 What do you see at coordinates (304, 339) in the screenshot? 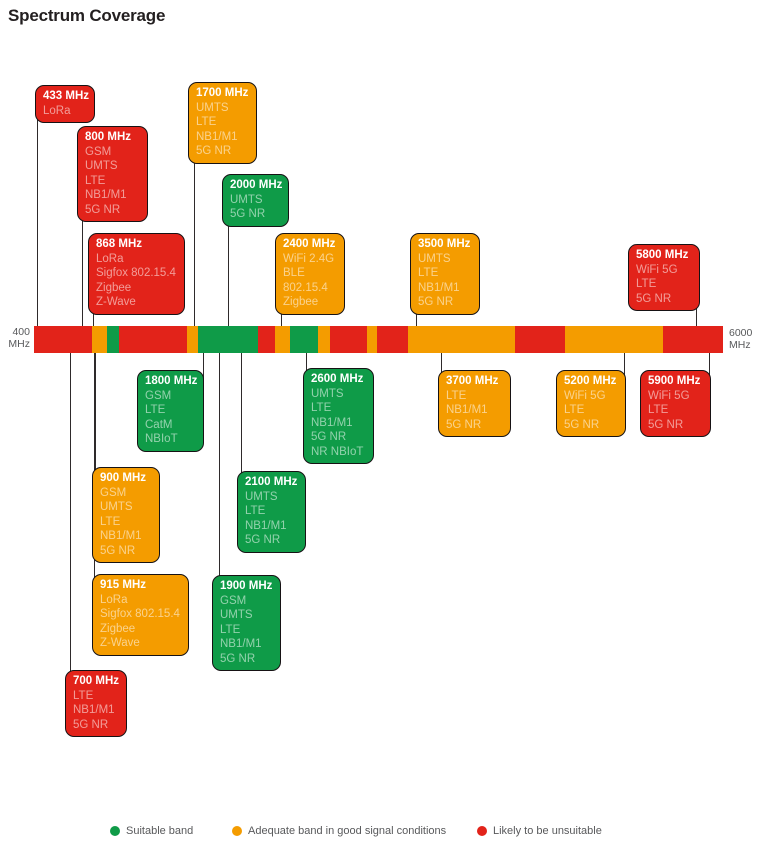
I see `bar-segment-9-suitable` at bounding box center [304, 339].